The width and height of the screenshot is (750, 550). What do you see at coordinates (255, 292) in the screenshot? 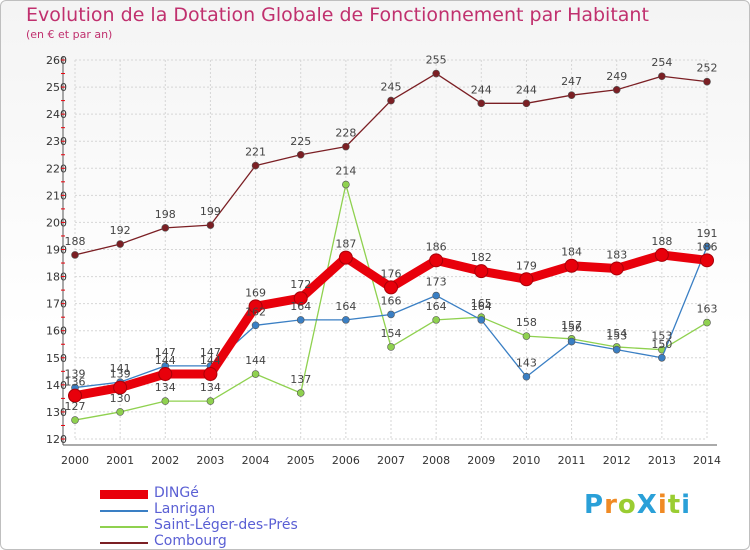
I see `data-label: 169` at bounding box center [255, 292].